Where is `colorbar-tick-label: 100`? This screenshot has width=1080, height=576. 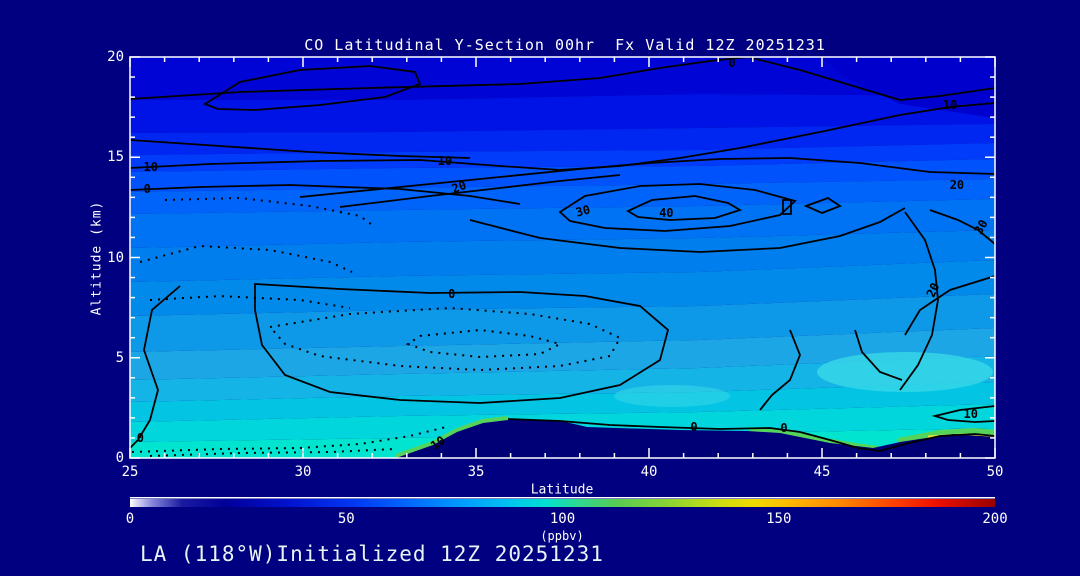 colorbar-tick-label: 100 is located at coordinates (562, 519).